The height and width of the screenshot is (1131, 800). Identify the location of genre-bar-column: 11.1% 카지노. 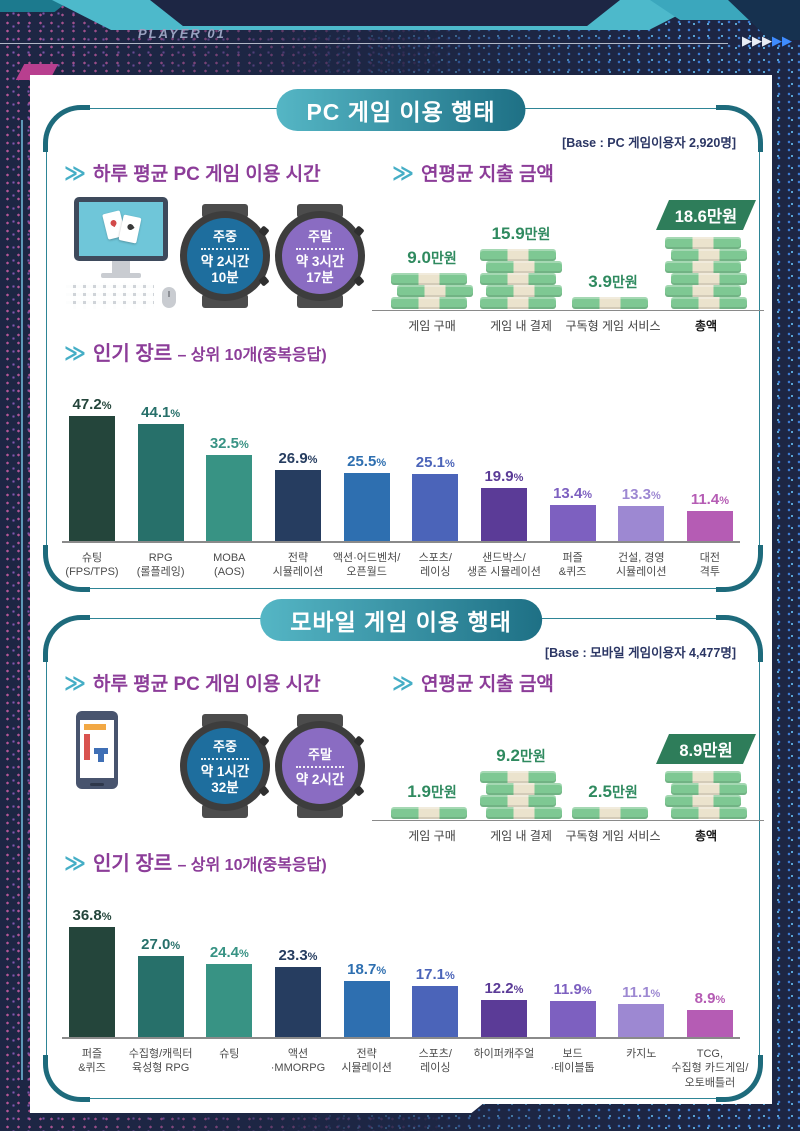
(641, 974).